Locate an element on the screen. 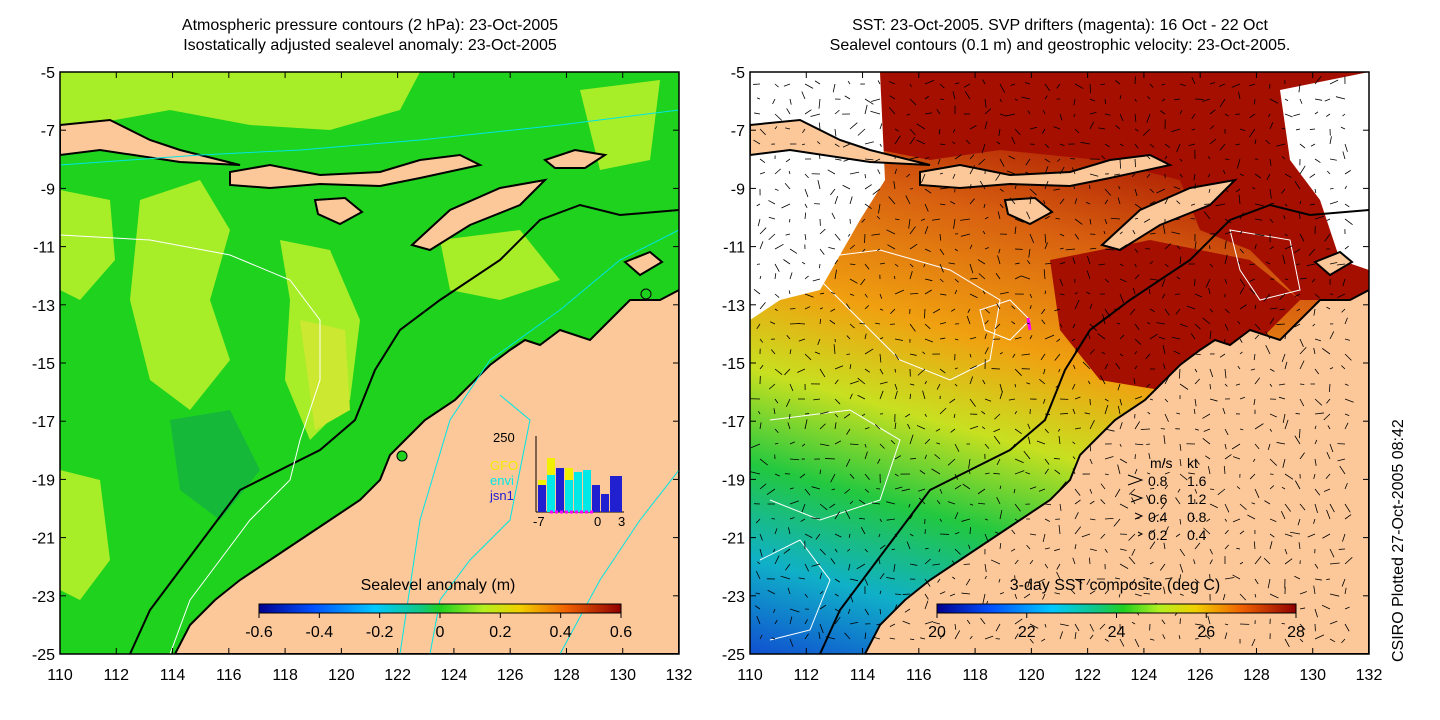 This screenshot has height=720, width=1440. inset-ymax-label: 250 is located at coordinates (504, 437).